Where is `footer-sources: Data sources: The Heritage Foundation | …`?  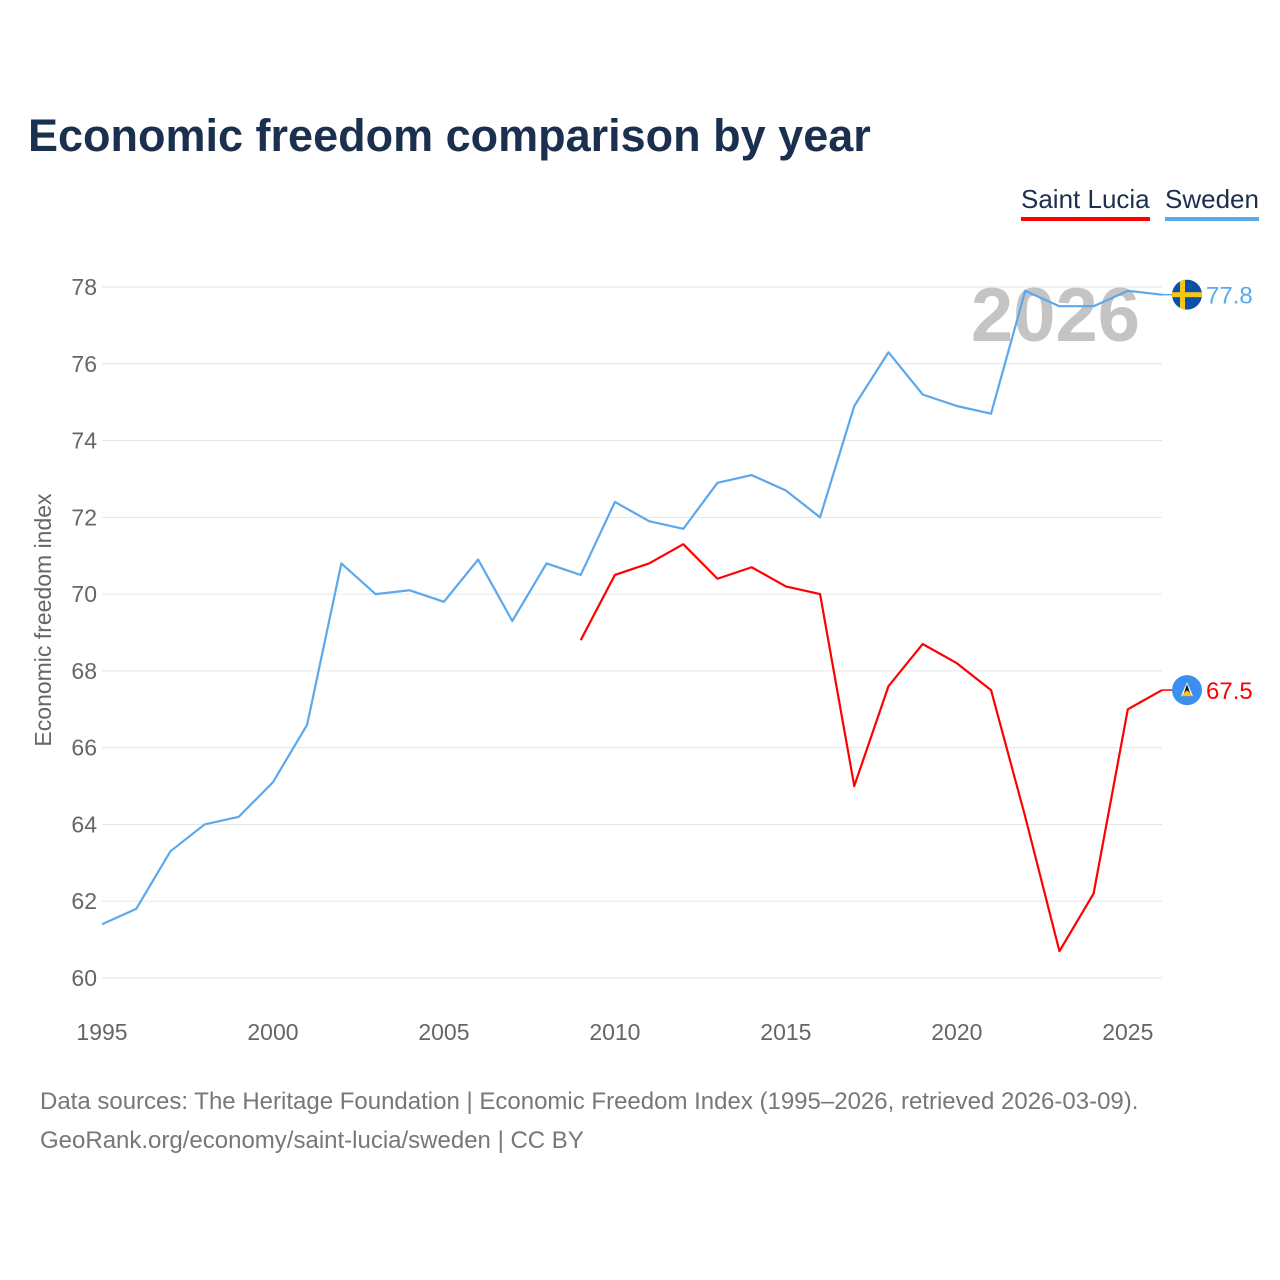 footer-sources: Data sources: The Heritage Foundation | … is located at coordinates (589, 1101).